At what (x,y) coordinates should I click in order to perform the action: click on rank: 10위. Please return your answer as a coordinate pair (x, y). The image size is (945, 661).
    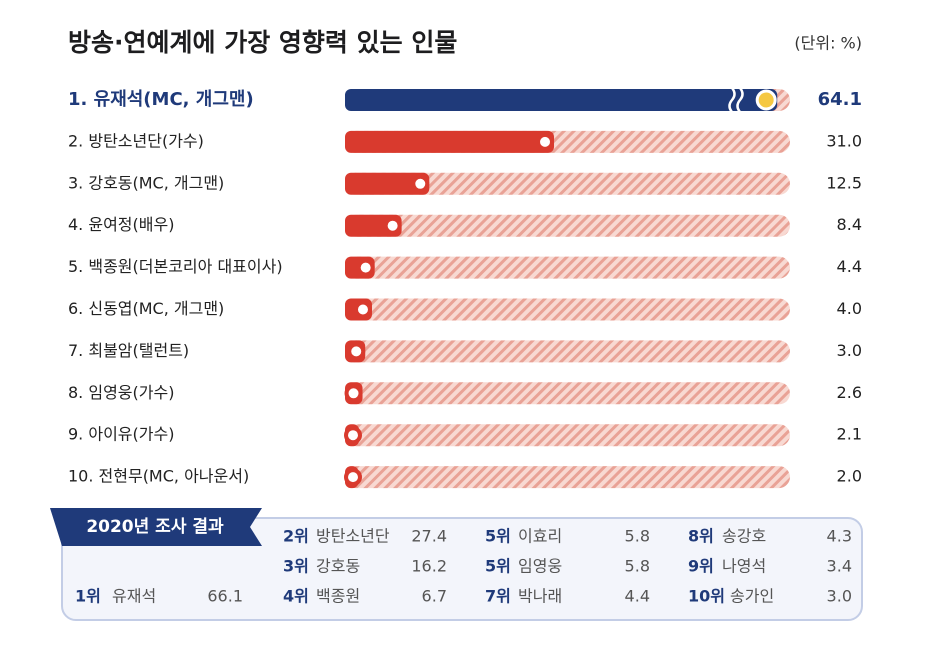
    Looking at the image, I should click on (706, 596).